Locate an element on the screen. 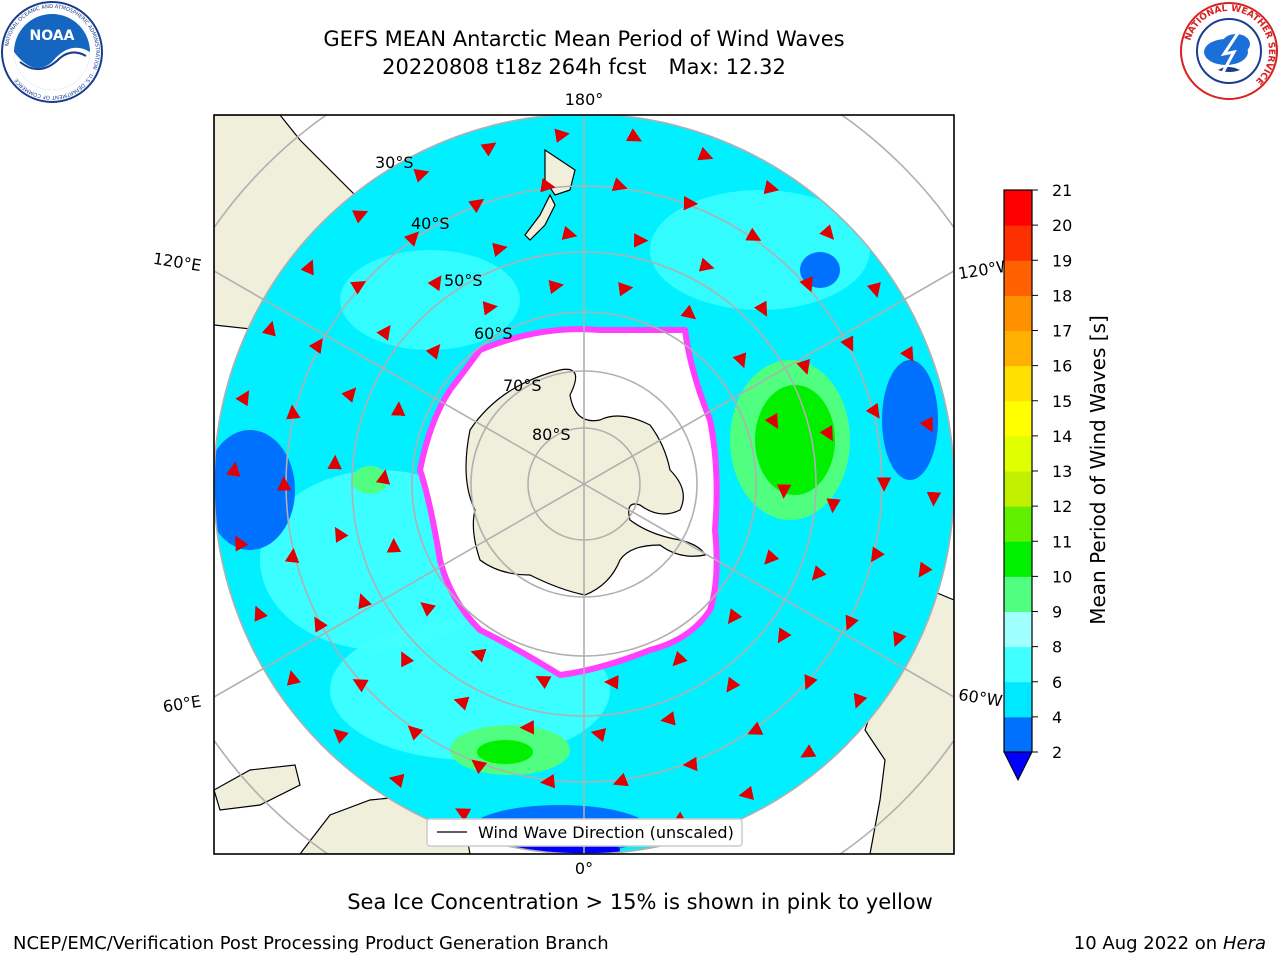 Image resolution: width=1280 pixels, height=960 pixels. colorbar-tick-label: 4 is located at coordinates (1057, 717).